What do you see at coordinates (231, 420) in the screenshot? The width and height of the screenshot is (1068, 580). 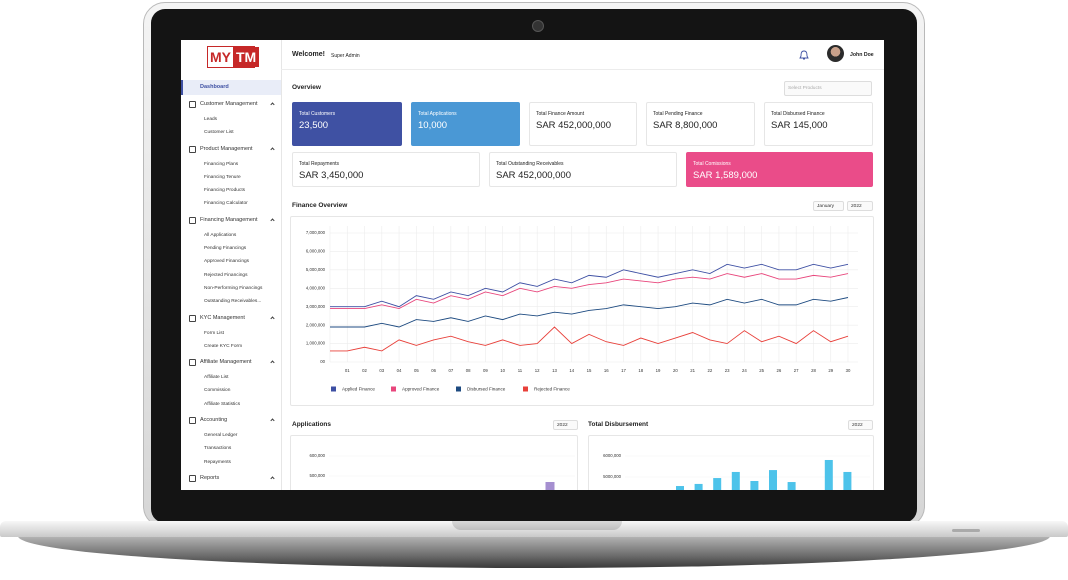 I see `nav-section: Accounting` at bounding box center [231, 420].